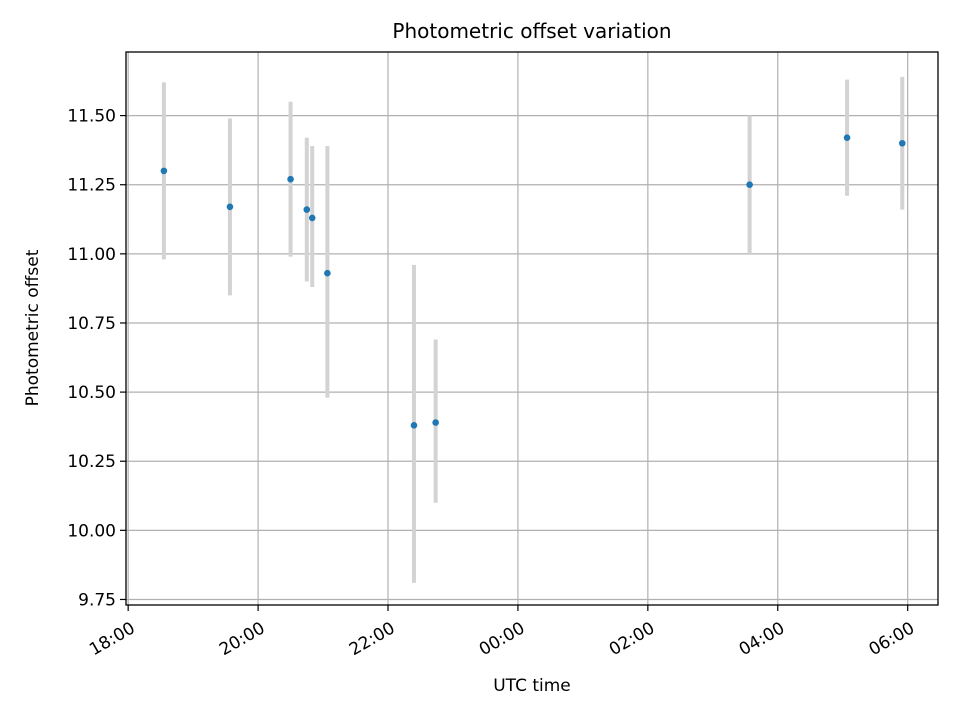 The image size is (960, 720). Describe the element at coordinates (96, 358) in the screenshot. I see `y-axis-ticks: 9.75 10.00 10.25 10.50 10.75 11.00 11.25 11.50` at that location.